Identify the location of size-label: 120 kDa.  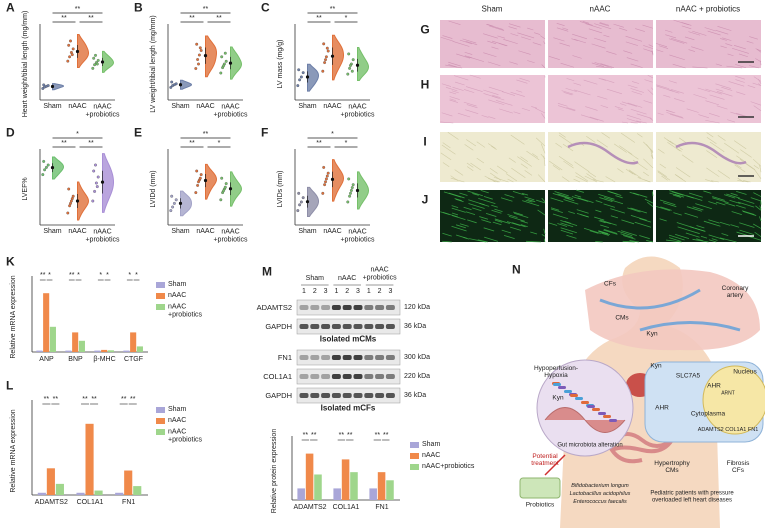
(417, 308).